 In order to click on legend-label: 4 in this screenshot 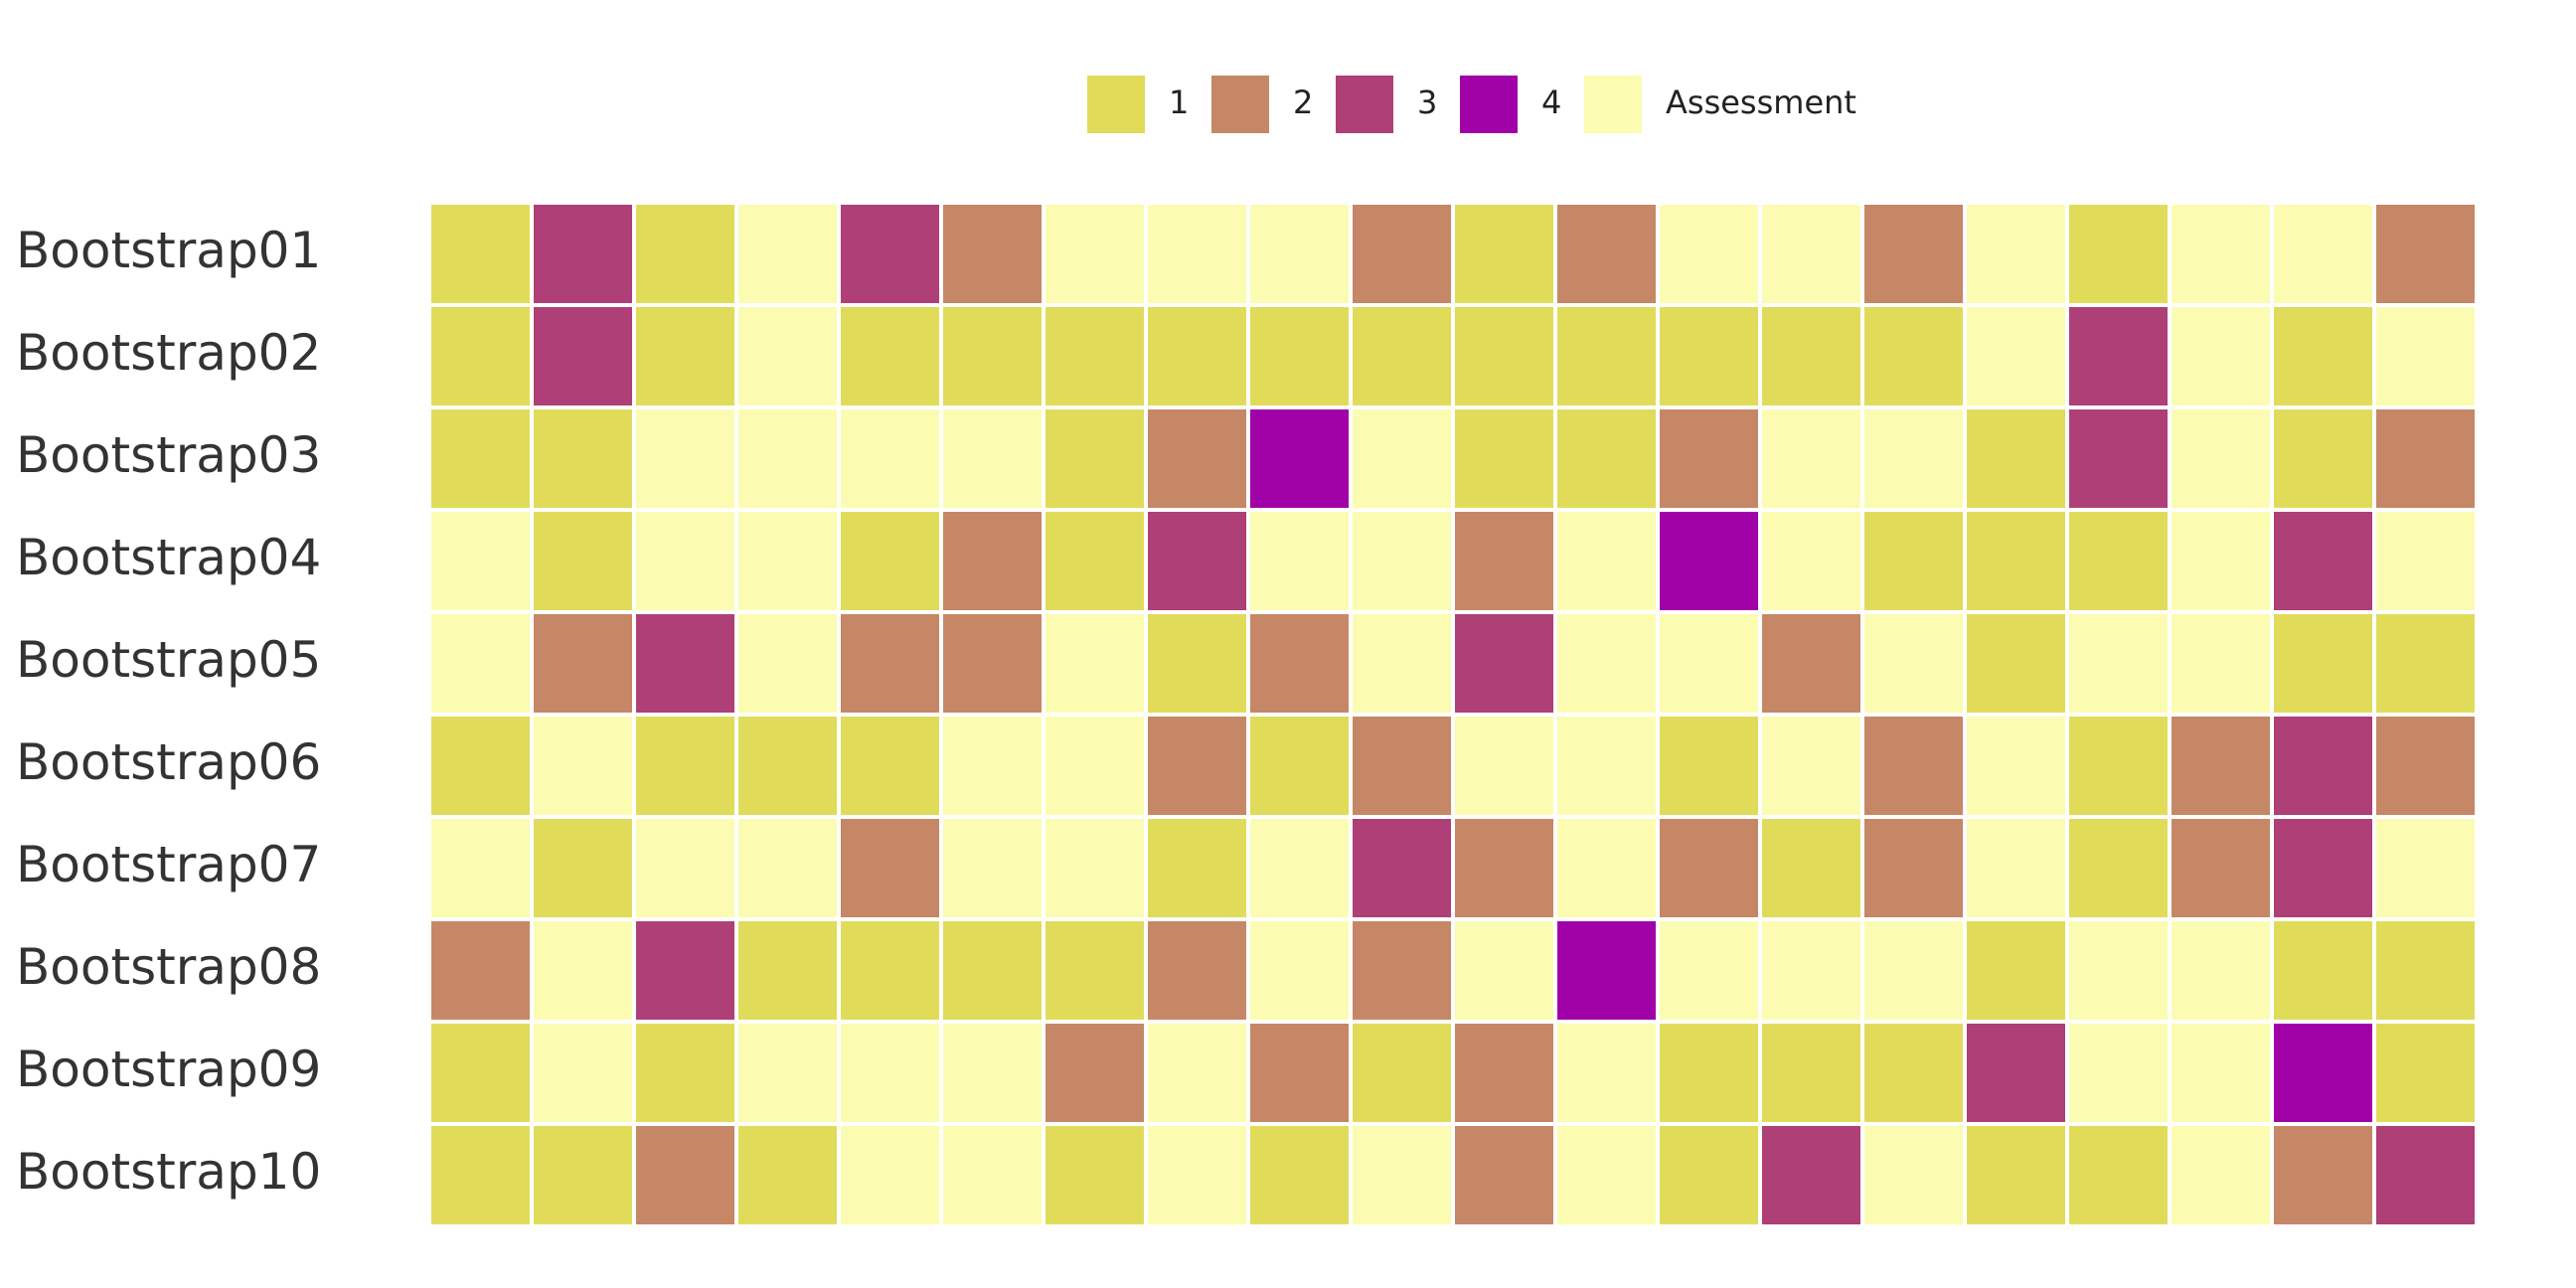, I will do `click(1551, 102)`.